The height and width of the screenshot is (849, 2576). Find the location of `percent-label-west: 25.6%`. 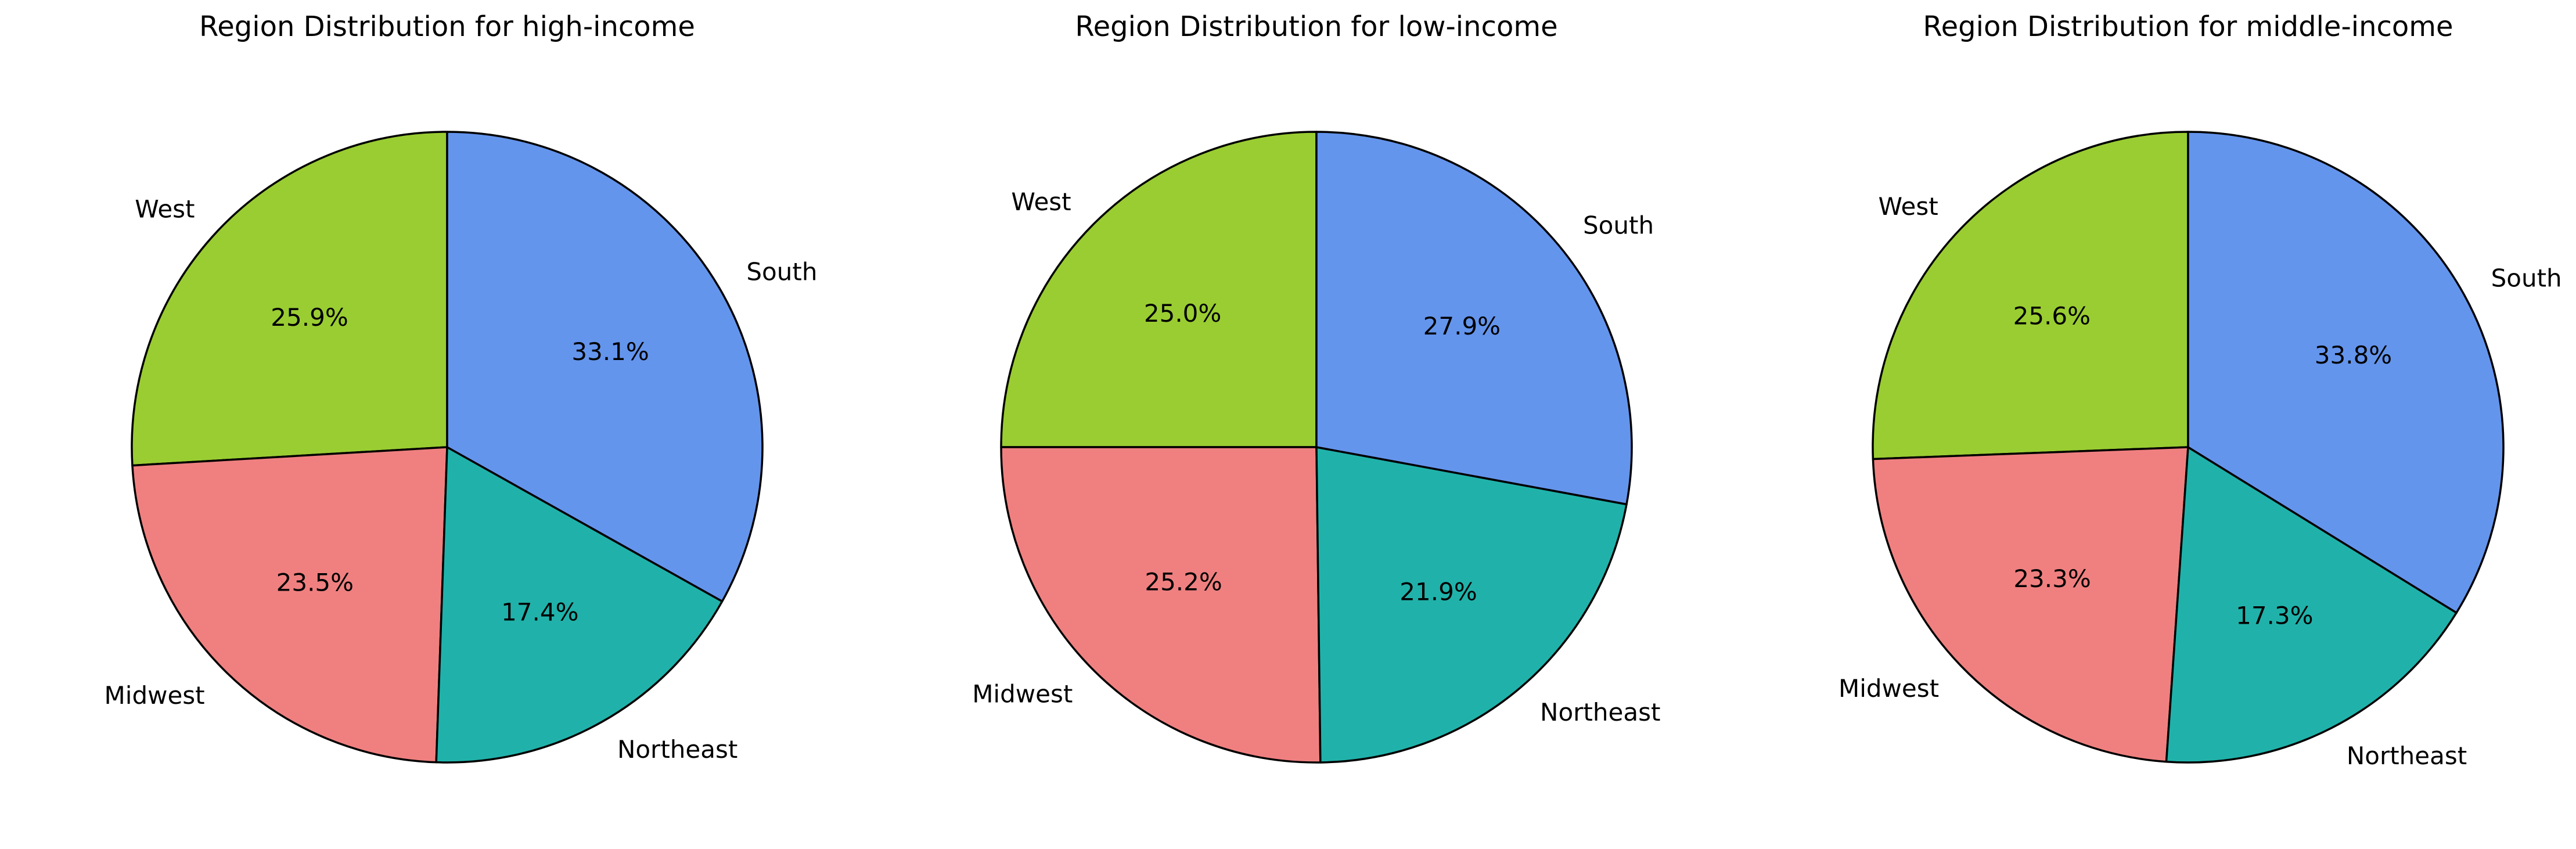

percent-label-west: 25.6% is located at coordinates (2052, 316).